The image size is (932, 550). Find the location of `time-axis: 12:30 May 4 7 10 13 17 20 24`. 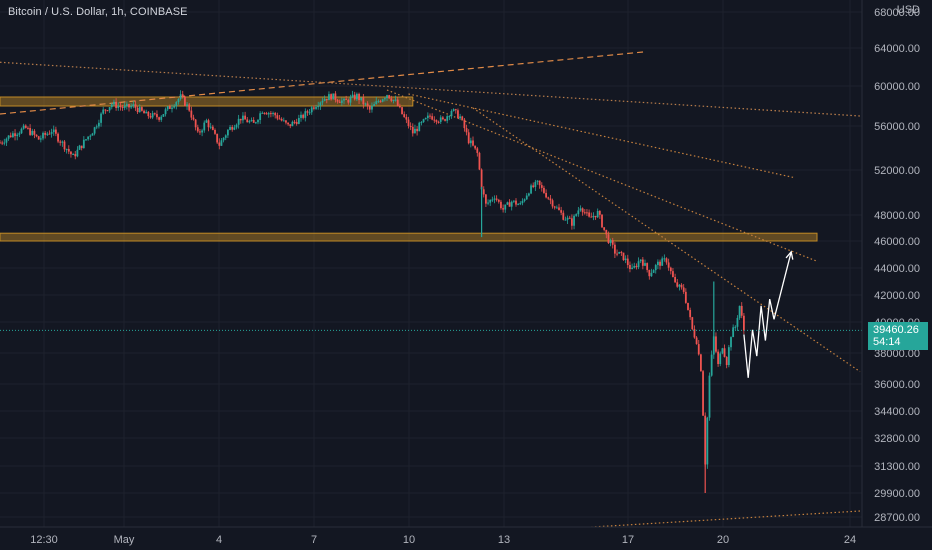

time-axis: 12:30 May 4 7 10 13 17 20 24 is located at coordinates (466, 538).